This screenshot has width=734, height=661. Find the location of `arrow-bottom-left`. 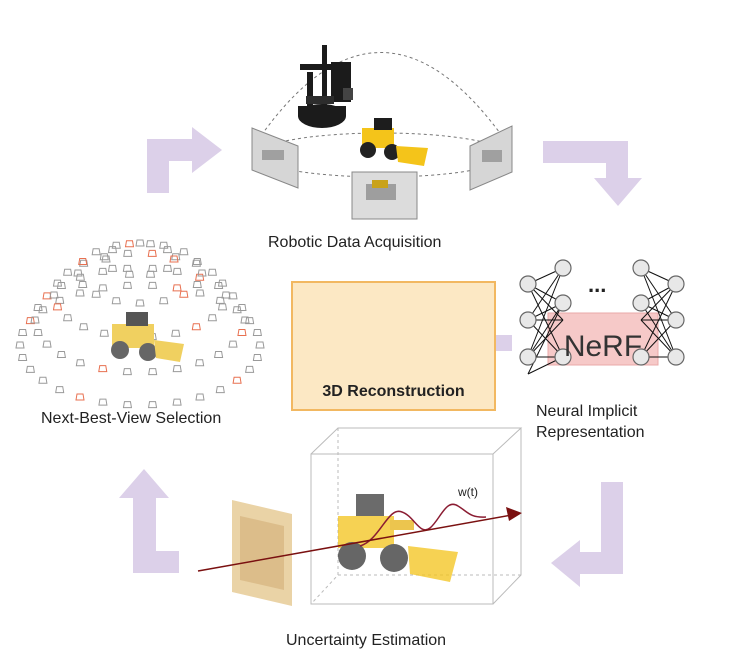

arrow-bottom-left is located at coordinates (149, 521).